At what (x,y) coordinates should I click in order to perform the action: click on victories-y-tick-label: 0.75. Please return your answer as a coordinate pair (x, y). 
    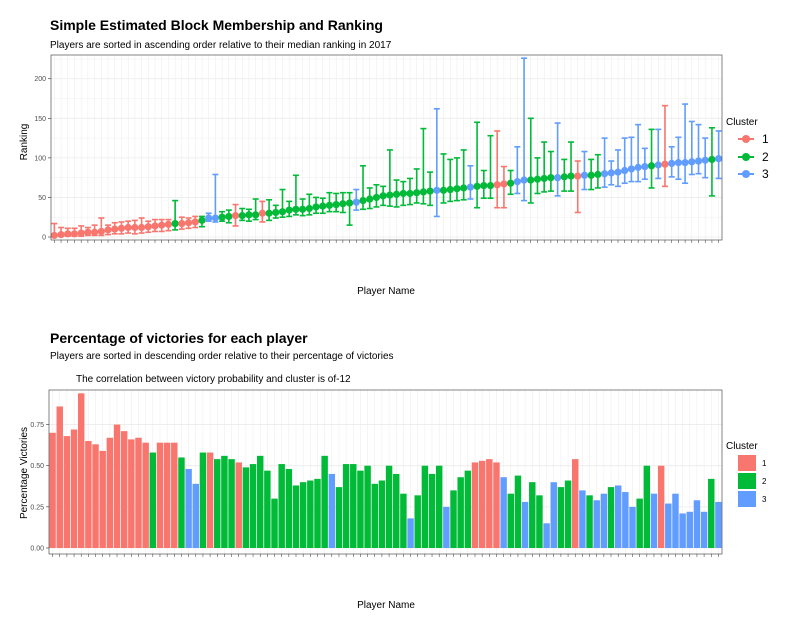
    Looking at the image, I should click on (37, 425).